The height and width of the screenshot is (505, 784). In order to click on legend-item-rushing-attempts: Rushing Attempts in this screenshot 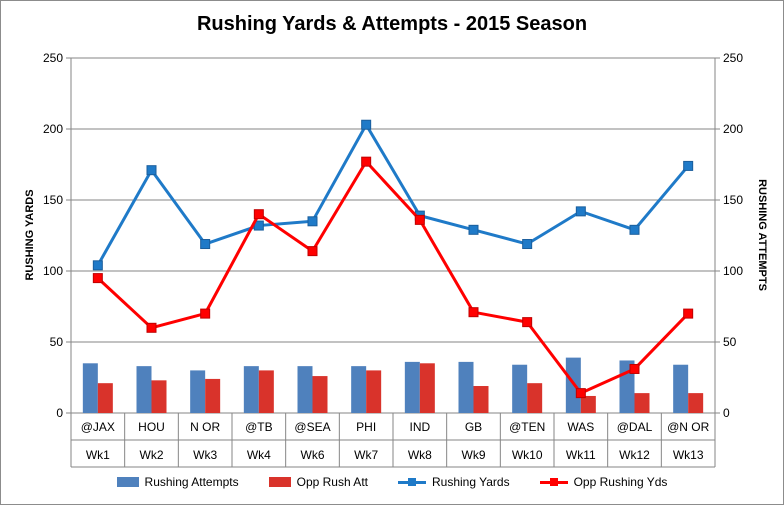, I will do `click(177, 482)`.